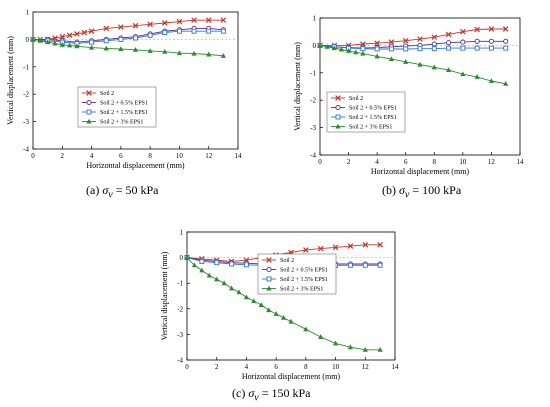 Image resolution: width=550 pixels, height=407 pixels. I want to click on x-tick-label: 8, so click(150, 156).